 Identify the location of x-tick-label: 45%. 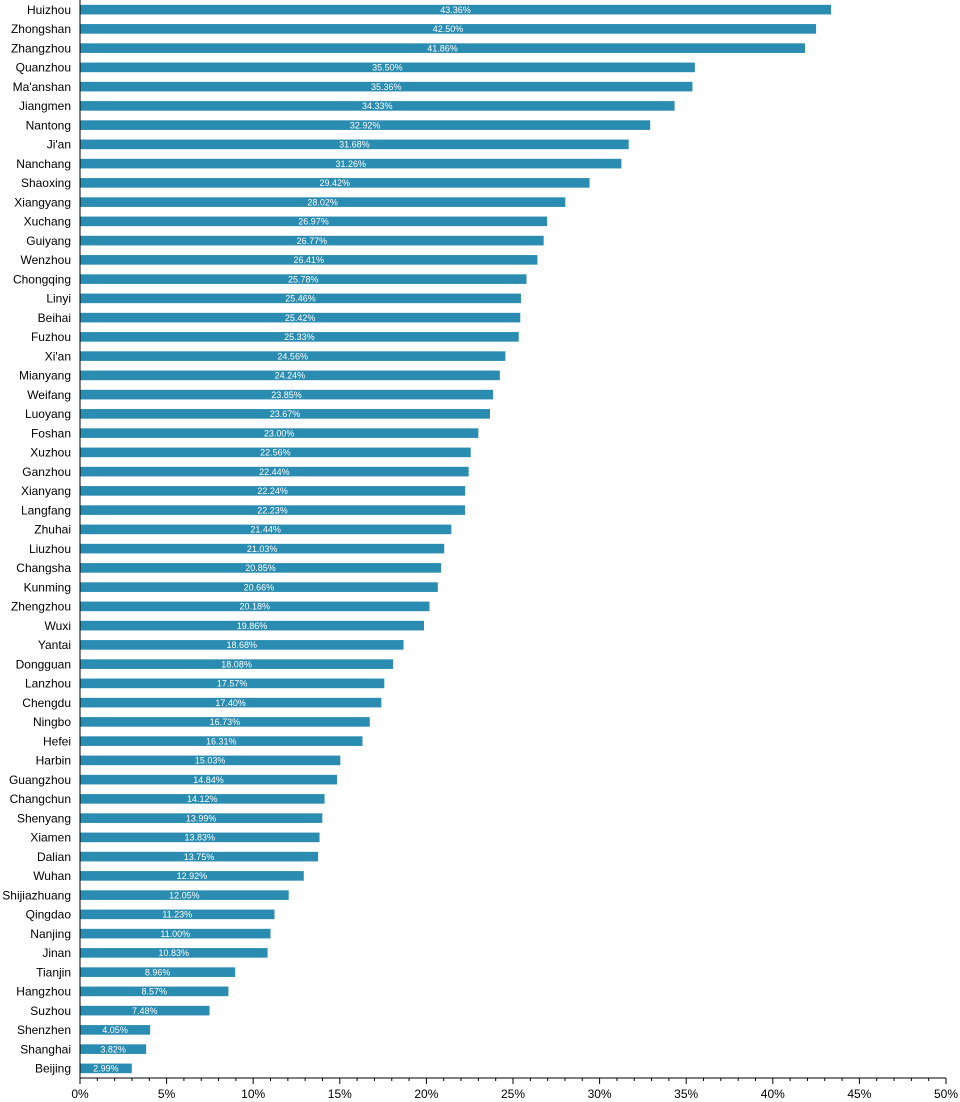
(859, 1094).